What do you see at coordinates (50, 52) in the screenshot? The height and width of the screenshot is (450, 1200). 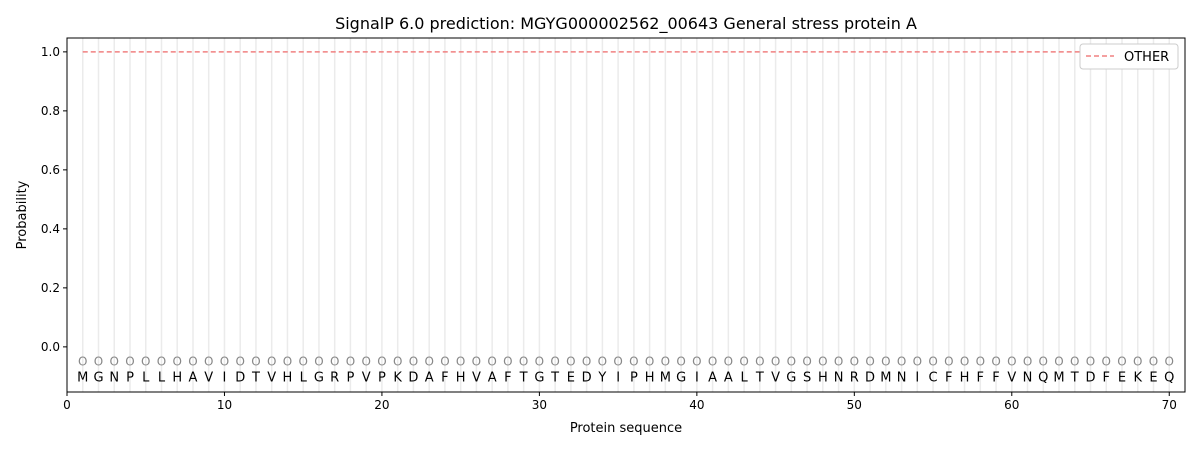 I see `y-tick-label: 1.0` at bounding box center [50, 52].